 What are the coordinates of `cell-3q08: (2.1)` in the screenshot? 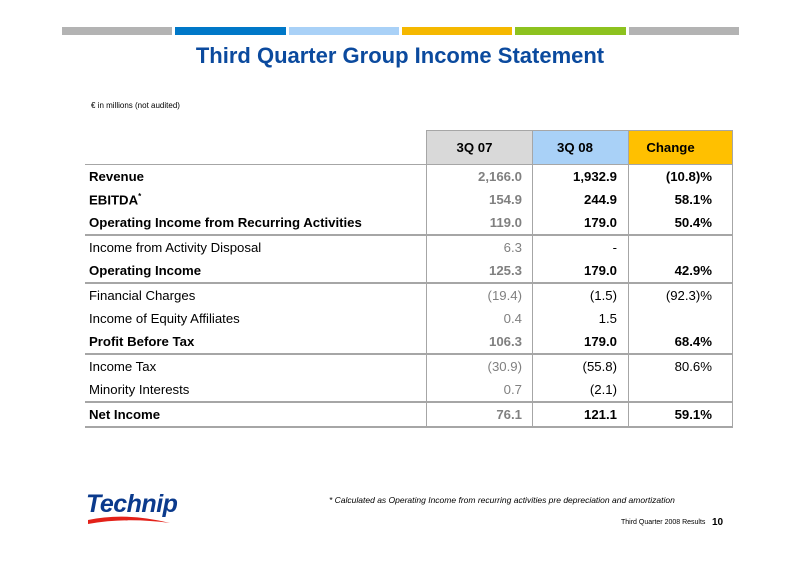 It's located at (580, 390).